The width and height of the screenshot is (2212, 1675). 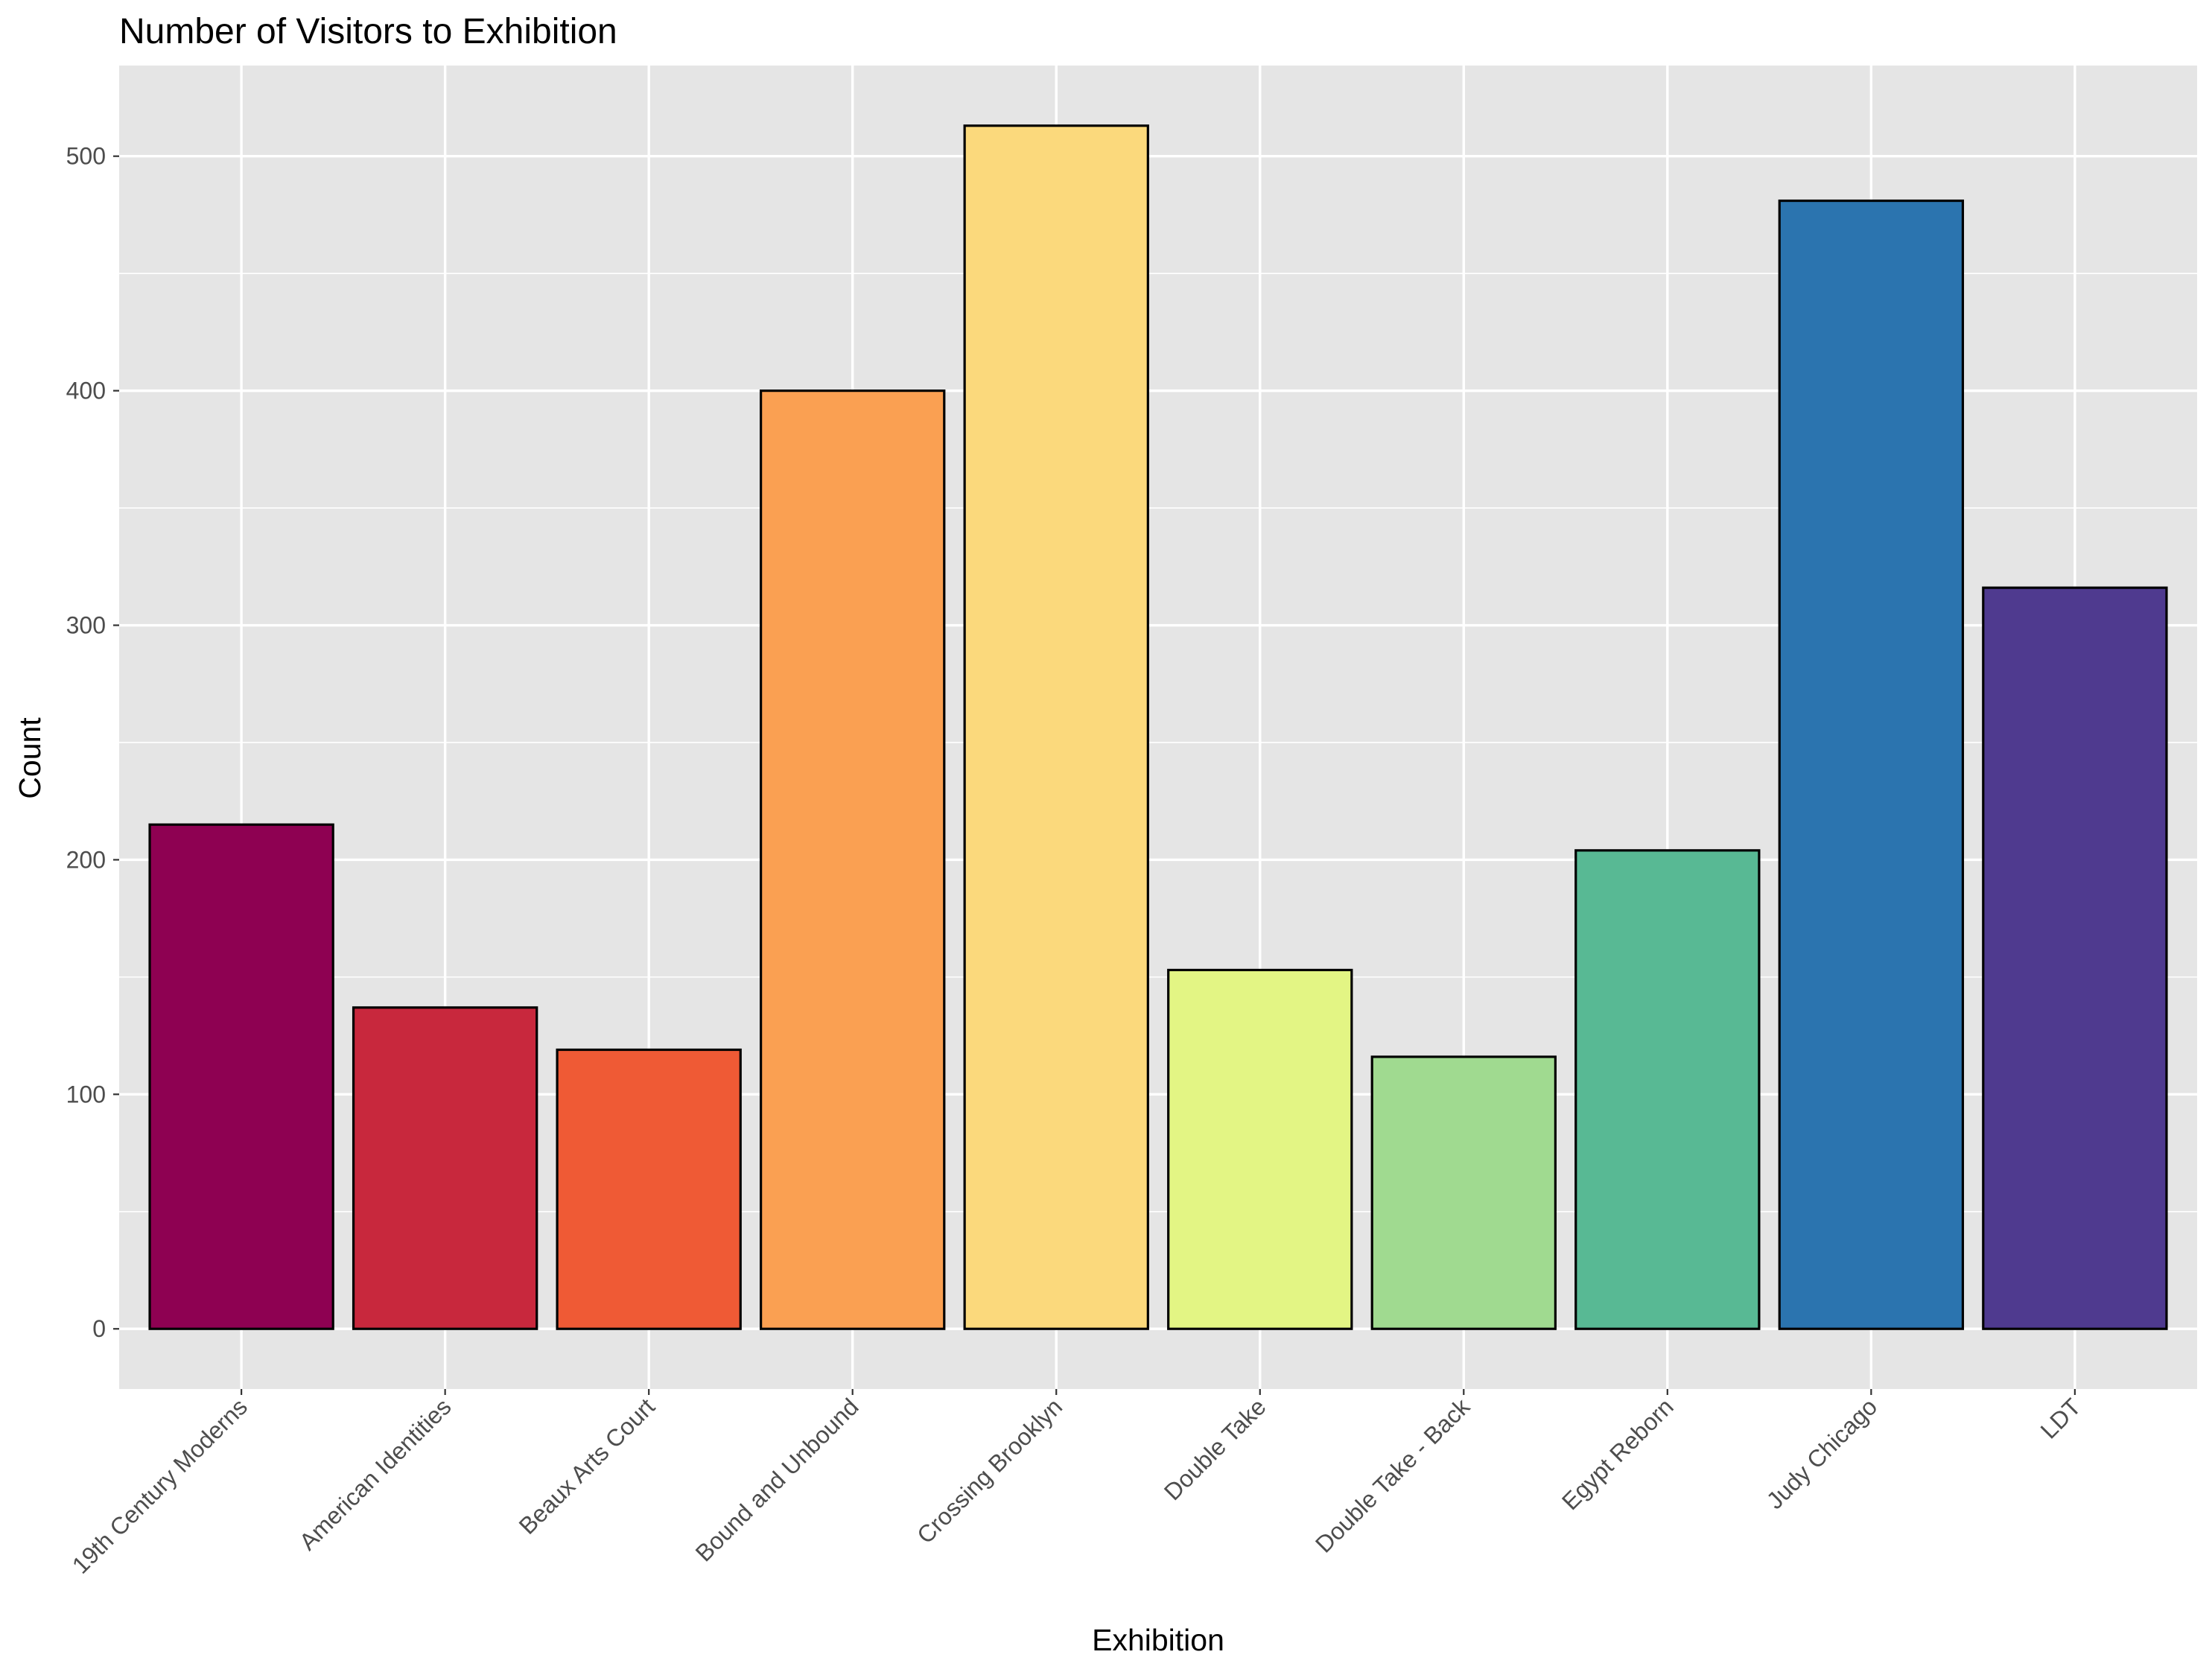 I want to click on y-tick-label: 200, so click(x=86, y=859).